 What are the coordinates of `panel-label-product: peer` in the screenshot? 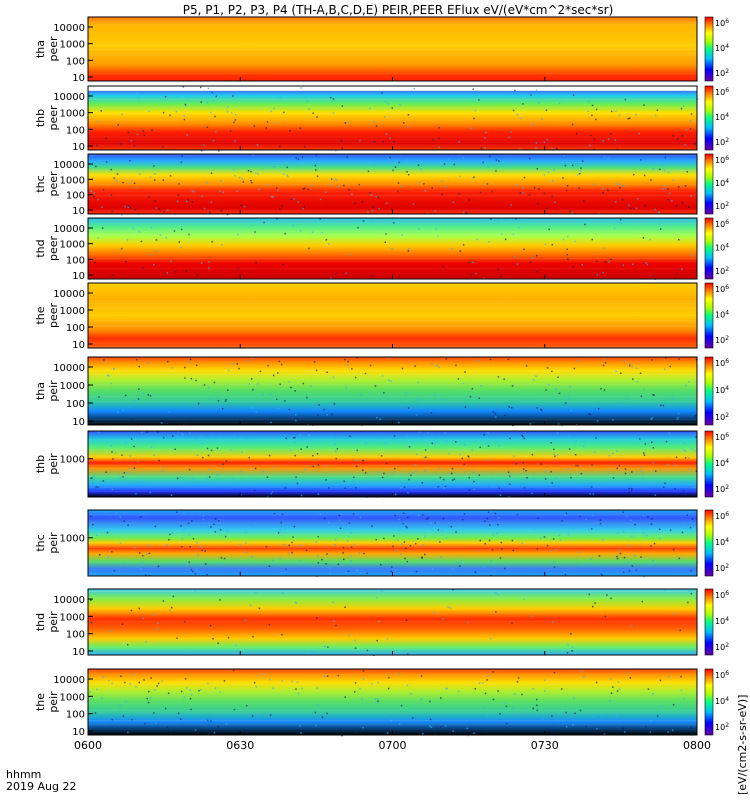 It's located at (53, 49).